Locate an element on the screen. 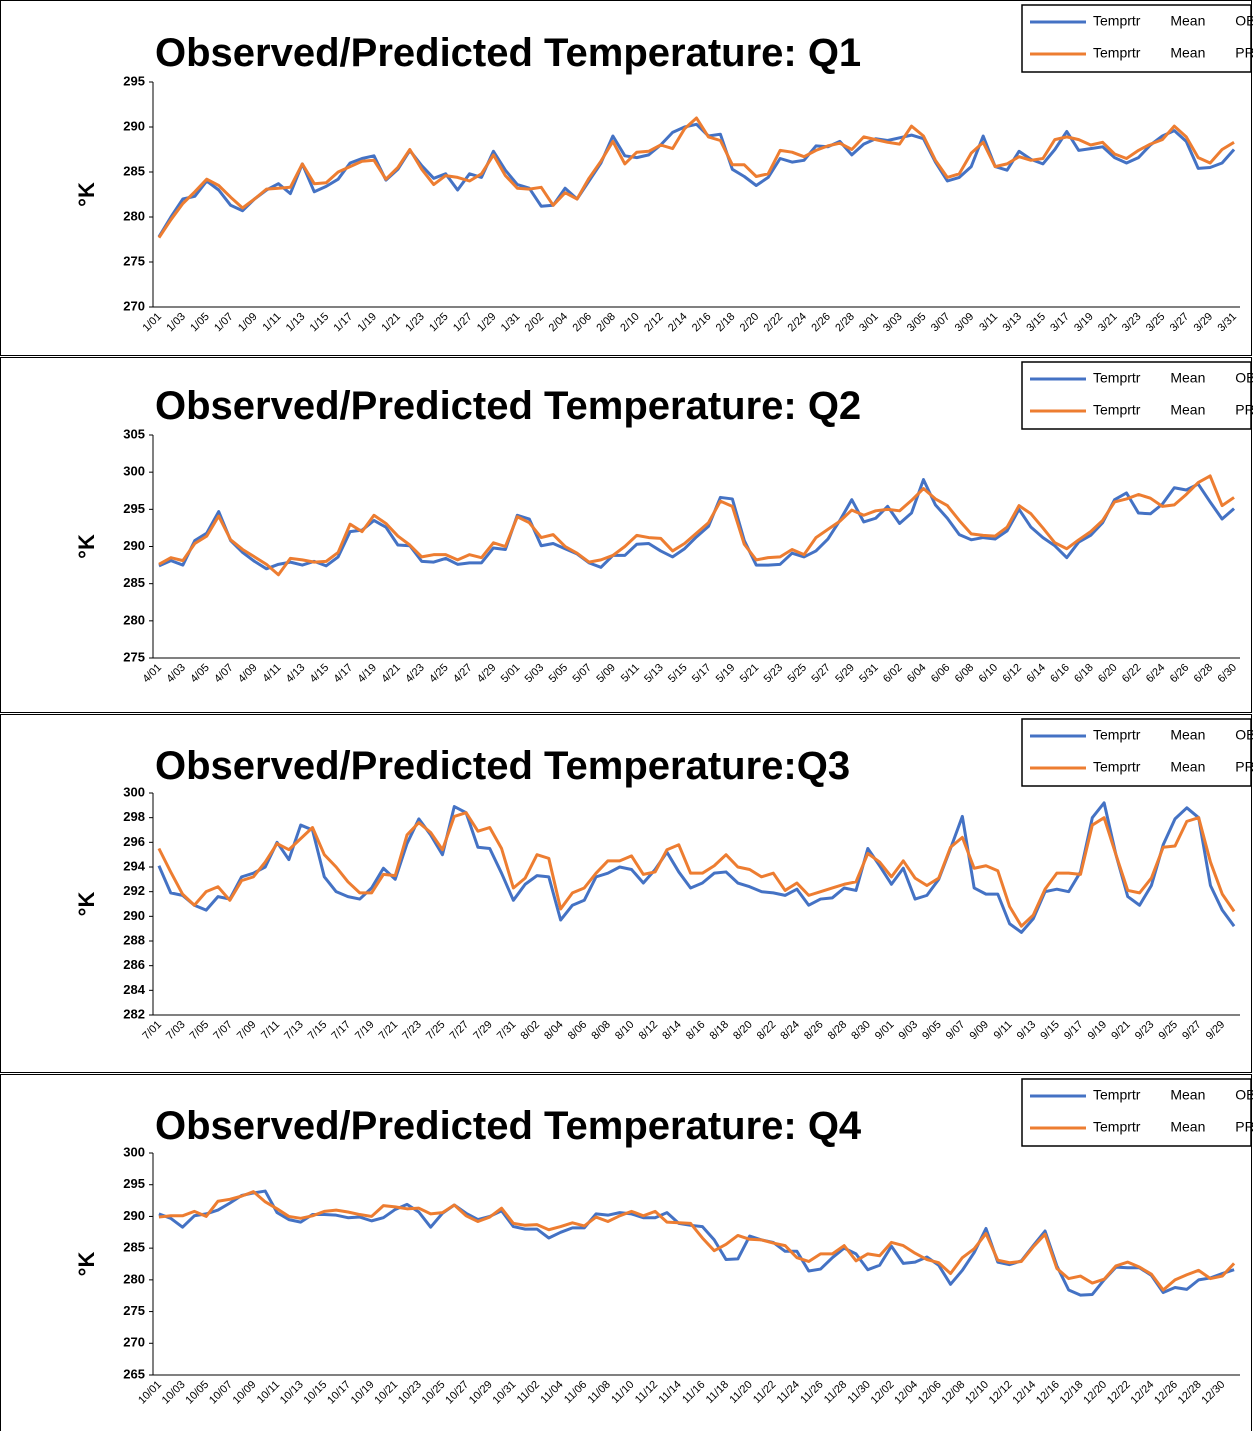 Image resolution: width=1253 pixels, height=1431 pixels. x-tick-label: 10/01 is located at coordinates (150, 1393).